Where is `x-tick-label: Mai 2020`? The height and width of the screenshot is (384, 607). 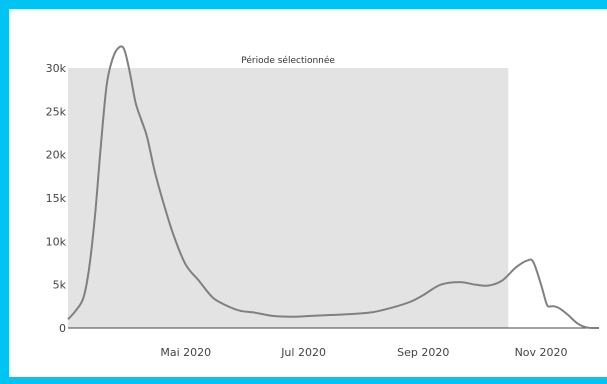
x-tick-label: Mai 2020 is located at coordinates (185, 352).